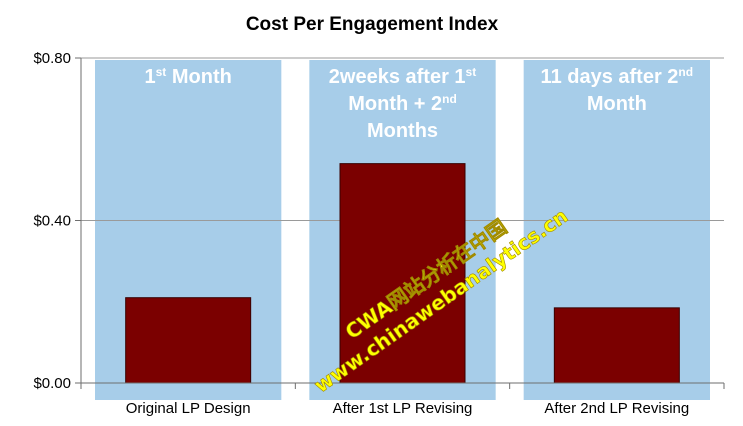 The image size is (743, 426). Describe the element at coordinates (52, 383) in the screenshot. I see `y-tick-label-1: $0.00` at that location.